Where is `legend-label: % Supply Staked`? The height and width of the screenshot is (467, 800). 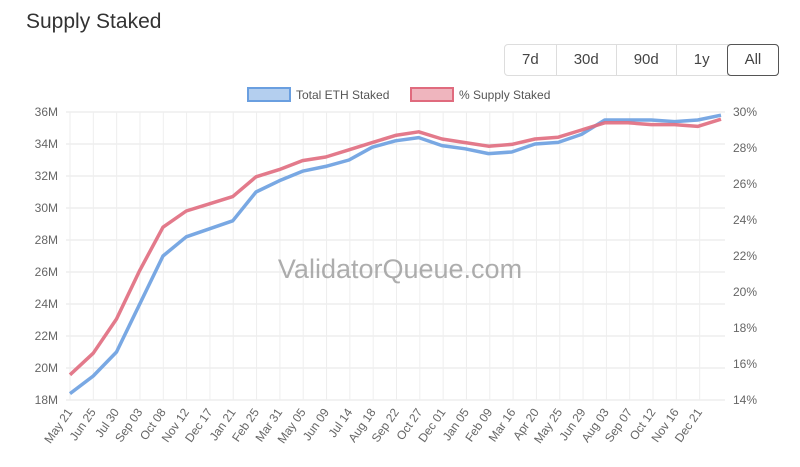 legend-label: % Supply Staked is located at coordinates (504, 95).